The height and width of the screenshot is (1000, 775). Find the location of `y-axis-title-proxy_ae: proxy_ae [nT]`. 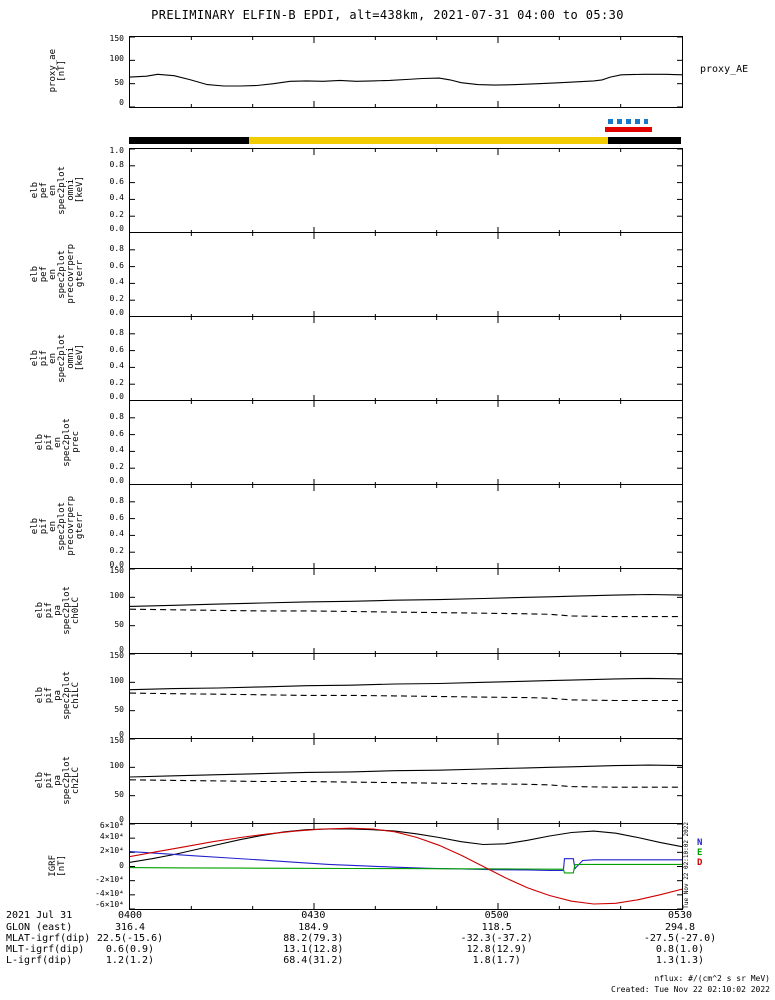

y-axis-title-proxy_ae: proxy_ae [nT] is located at coordinates (58, 71).